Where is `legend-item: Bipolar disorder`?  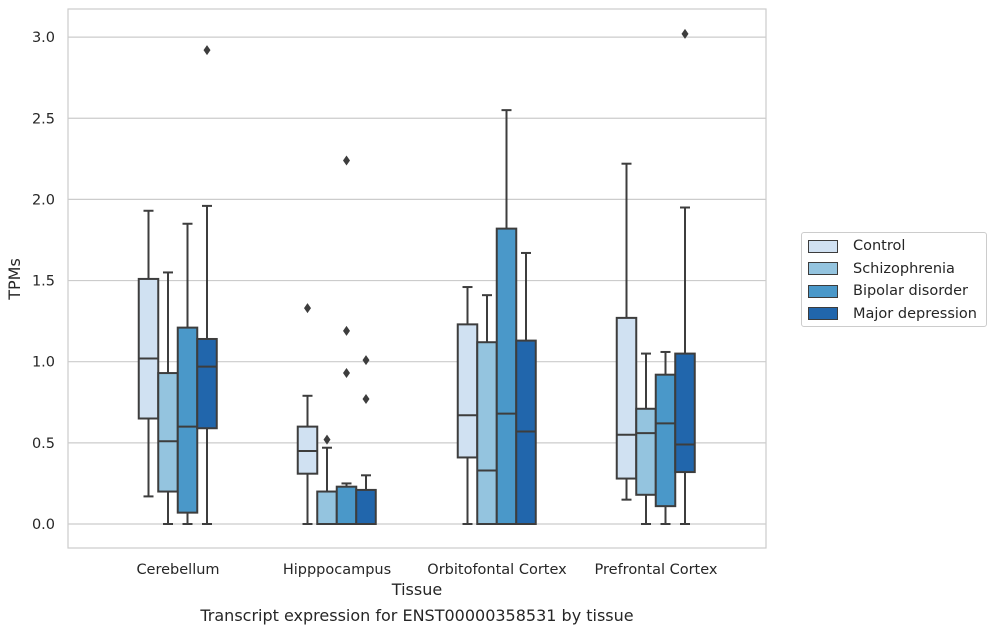
legend-item: Bipolar disorder is located at coordinates (888, 291).